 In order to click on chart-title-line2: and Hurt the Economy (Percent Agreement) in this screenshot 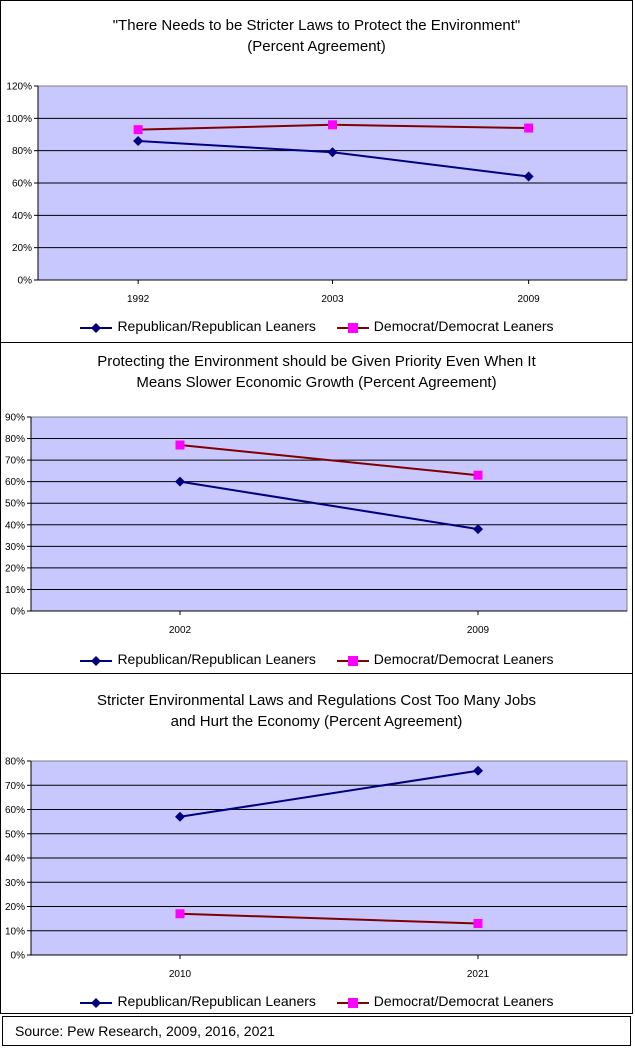, I will do `click(316, 721)`.